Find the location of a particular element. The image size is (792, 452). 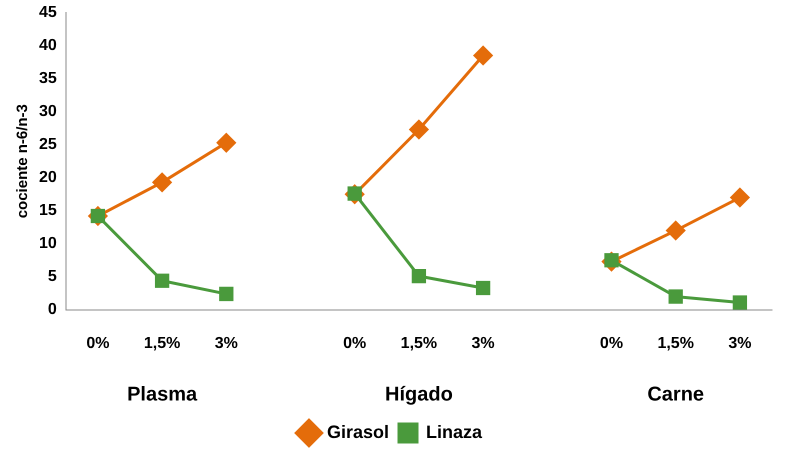

y-tick-label: 5 is located at coordinates (52, 277).